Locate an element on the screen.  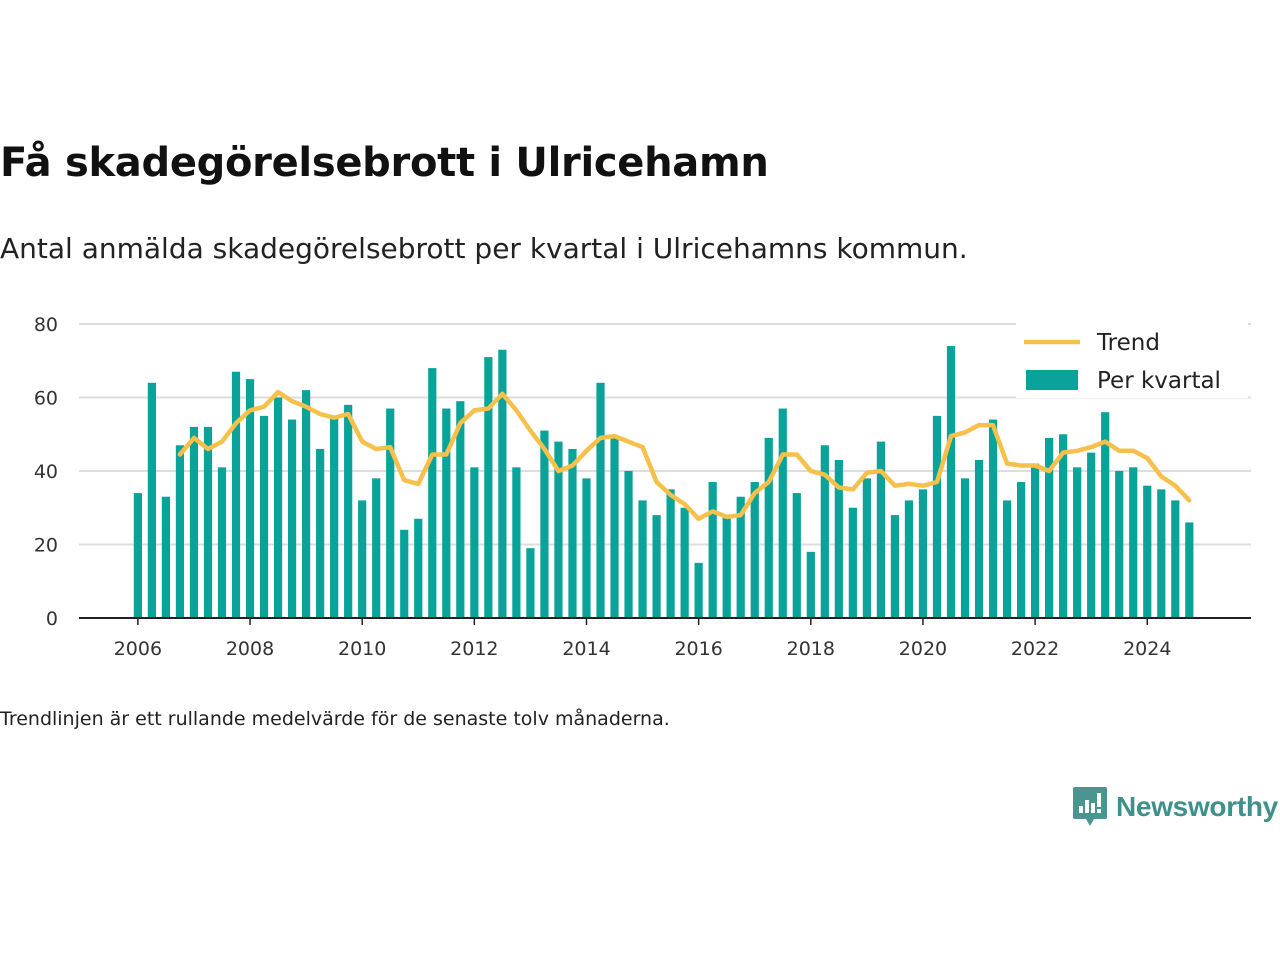
y-axis-ticks: 0 20 40 60 80 is located at coordinates (46, 472).